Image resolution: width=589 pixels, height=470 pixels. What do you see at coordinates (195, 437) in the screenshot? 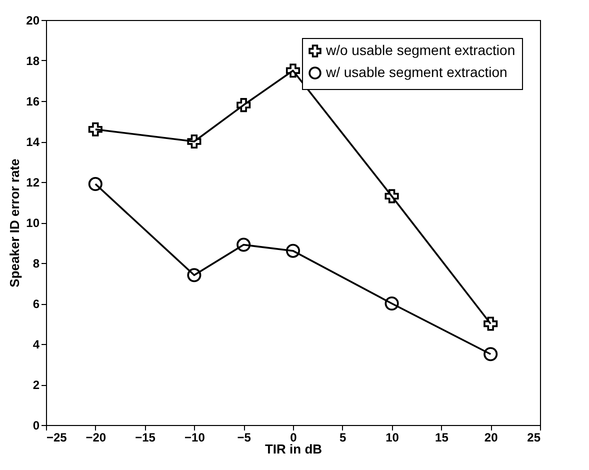
I see `x-tick-label: −10` at bounding box center [195, 437].